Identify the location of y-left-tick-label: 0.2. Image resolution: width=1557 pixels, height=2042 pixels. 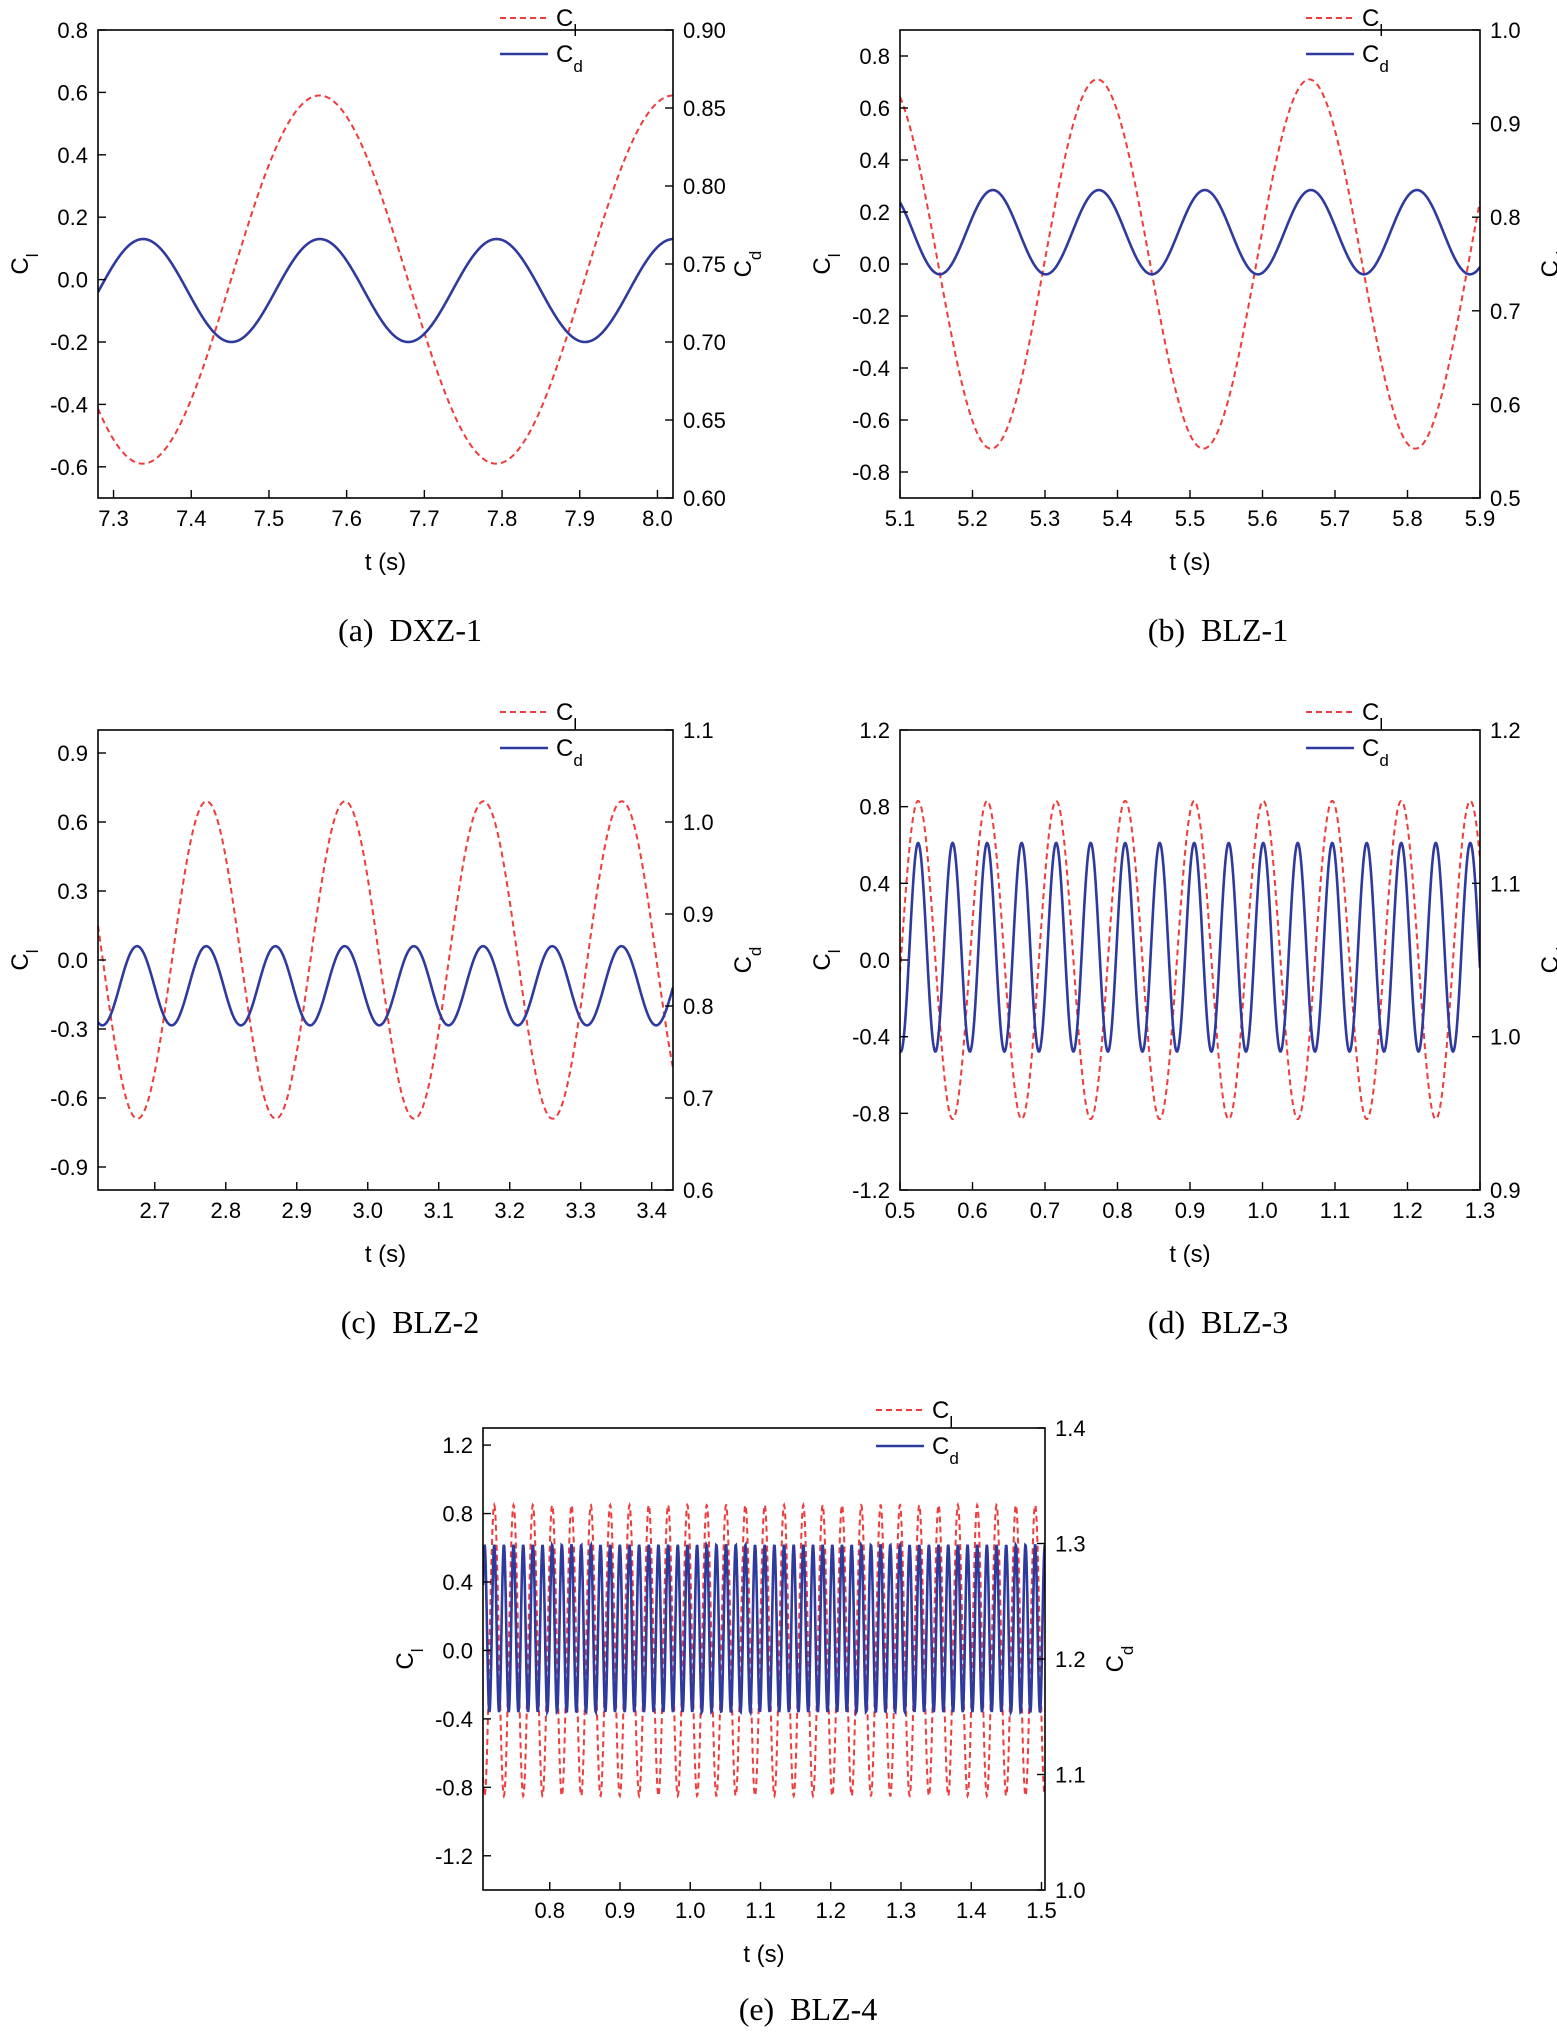
(874, 212).